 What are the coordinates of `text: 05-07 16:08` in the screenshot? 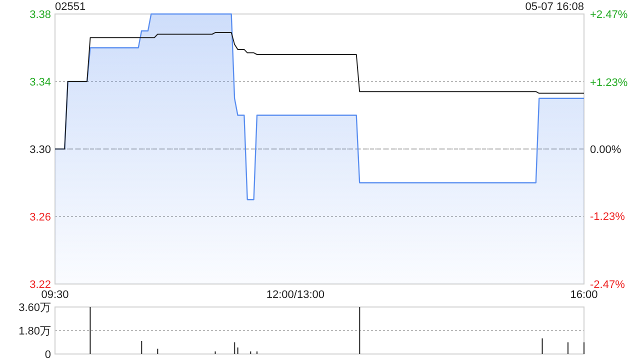 It's located at (554, 7).